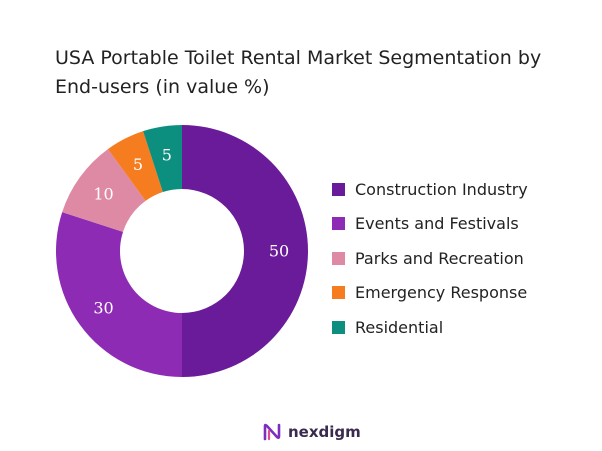 The height and width of the screenshot is (451, 602). I want to click on legend-label: Construction Industry, so click(441, 189).